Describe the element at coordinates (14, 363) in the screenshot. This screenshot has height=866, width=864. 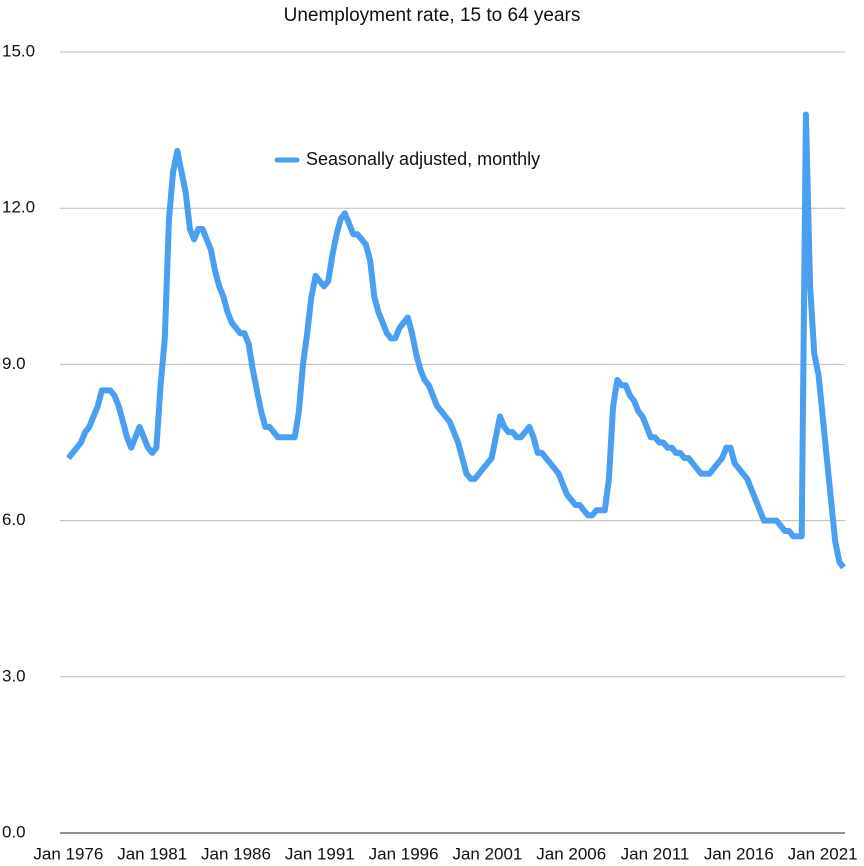
I see `y-tick-label: 9.0` at that location.